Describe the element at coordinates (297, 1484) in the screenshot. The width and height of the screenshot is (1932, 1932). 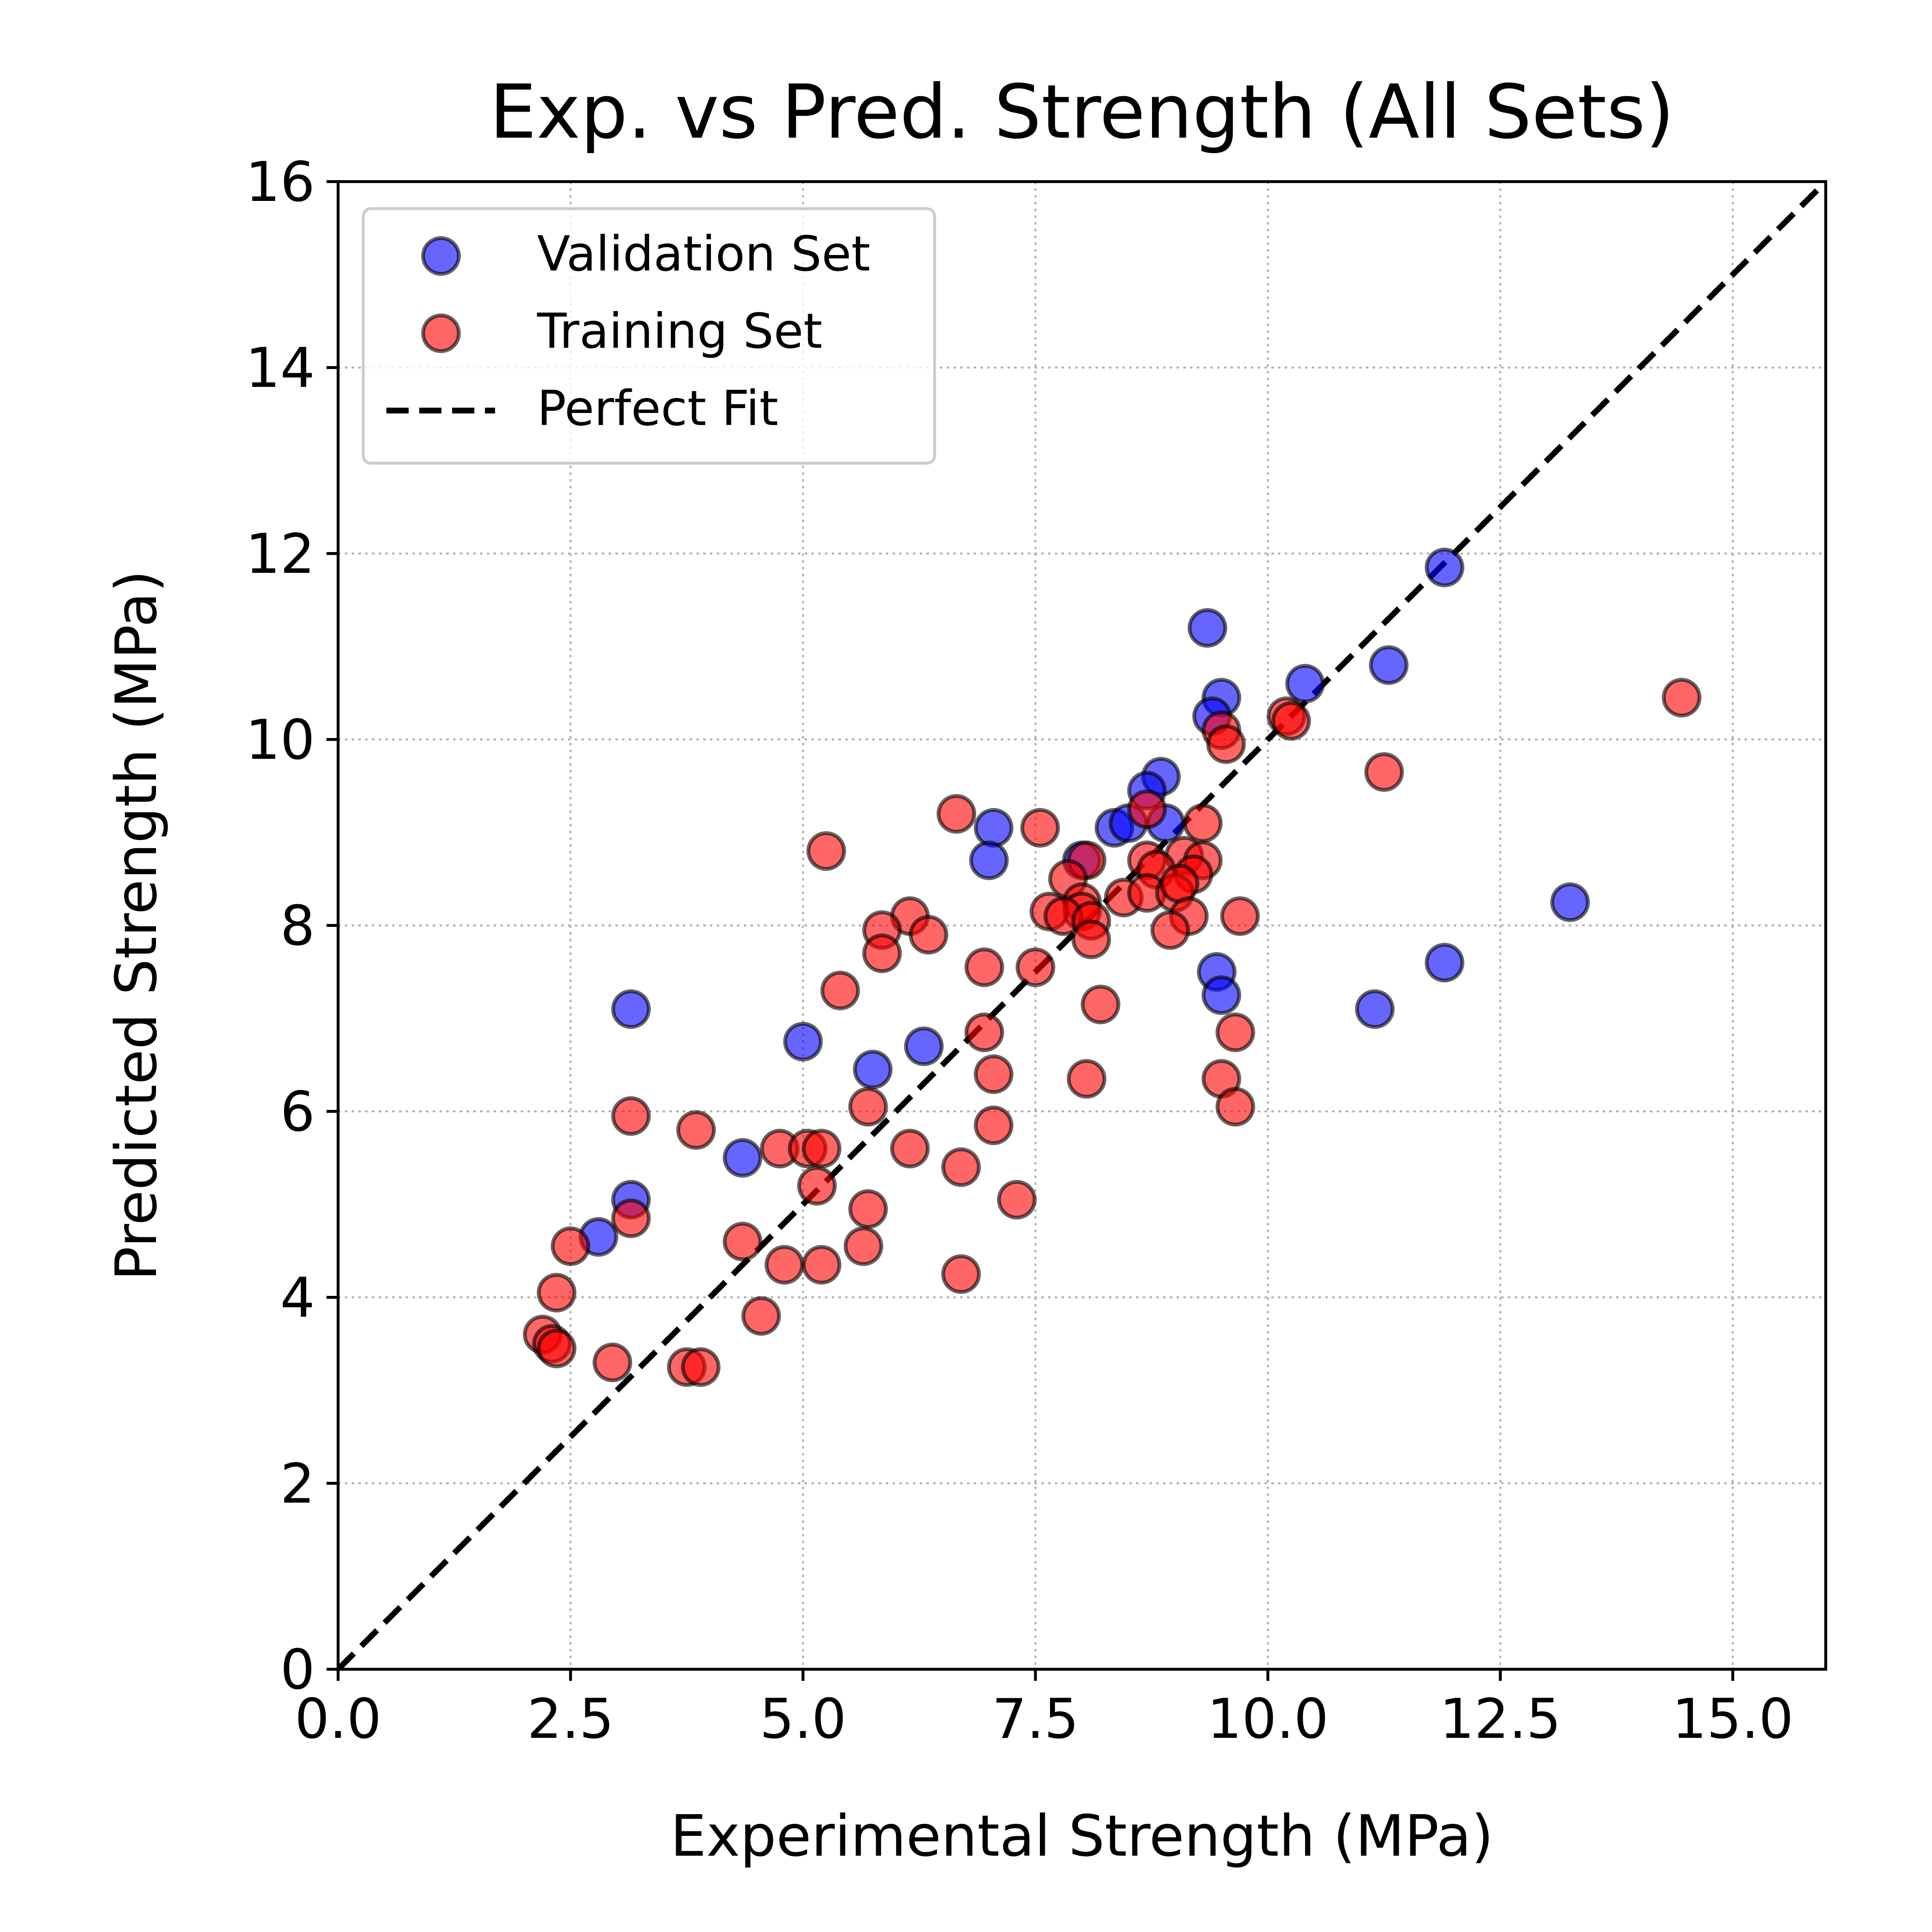
I see `y-tick-label: 2` at that location.